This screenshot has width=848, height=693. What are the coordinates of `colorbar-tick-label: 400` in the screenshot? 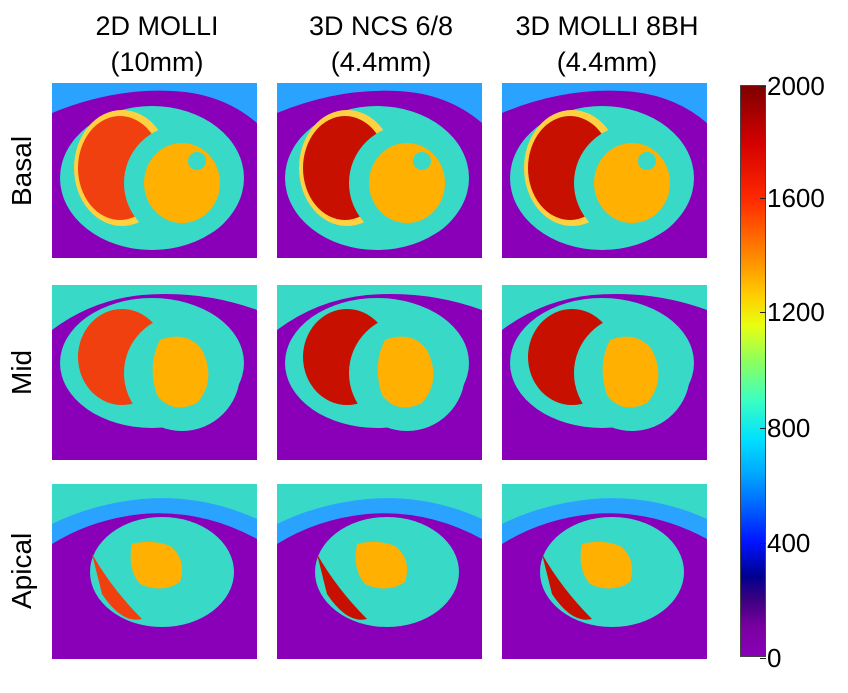 It's located at (789, 543).